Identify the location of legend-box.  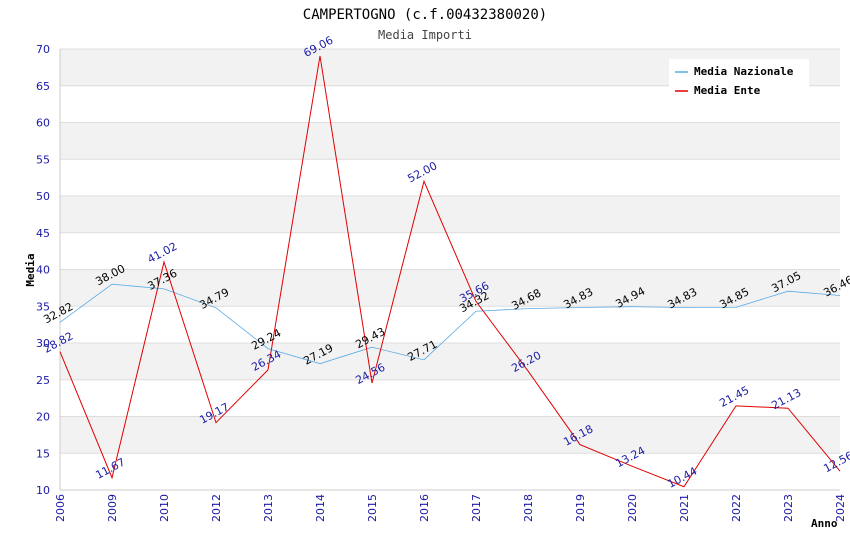
(739, 80).